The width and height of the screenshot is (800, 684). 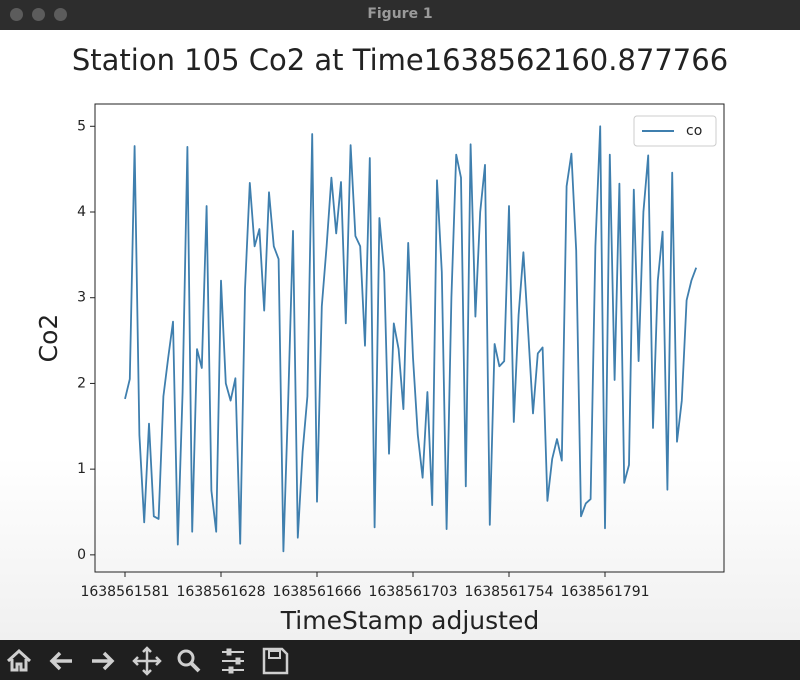 I want to click on legend-box, so click(x=675, y=131).